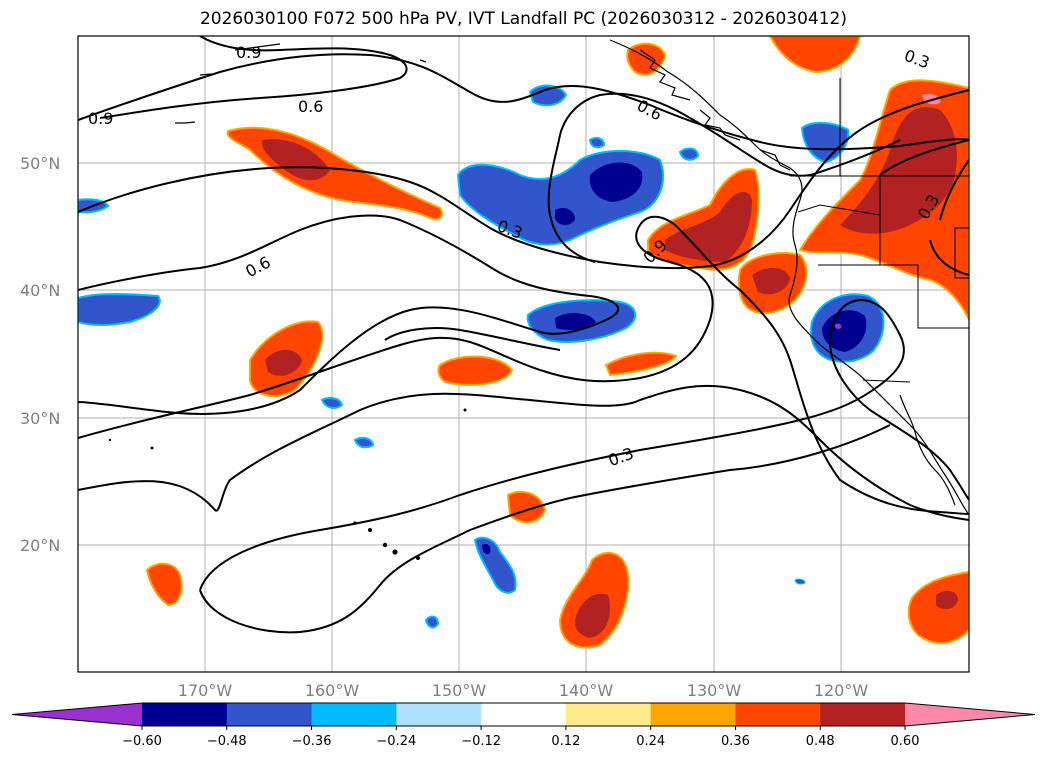  I want to click on longitude-labels: 170°W 160°W 150°W 140°W 130°W 120°W, so click(523, 690).